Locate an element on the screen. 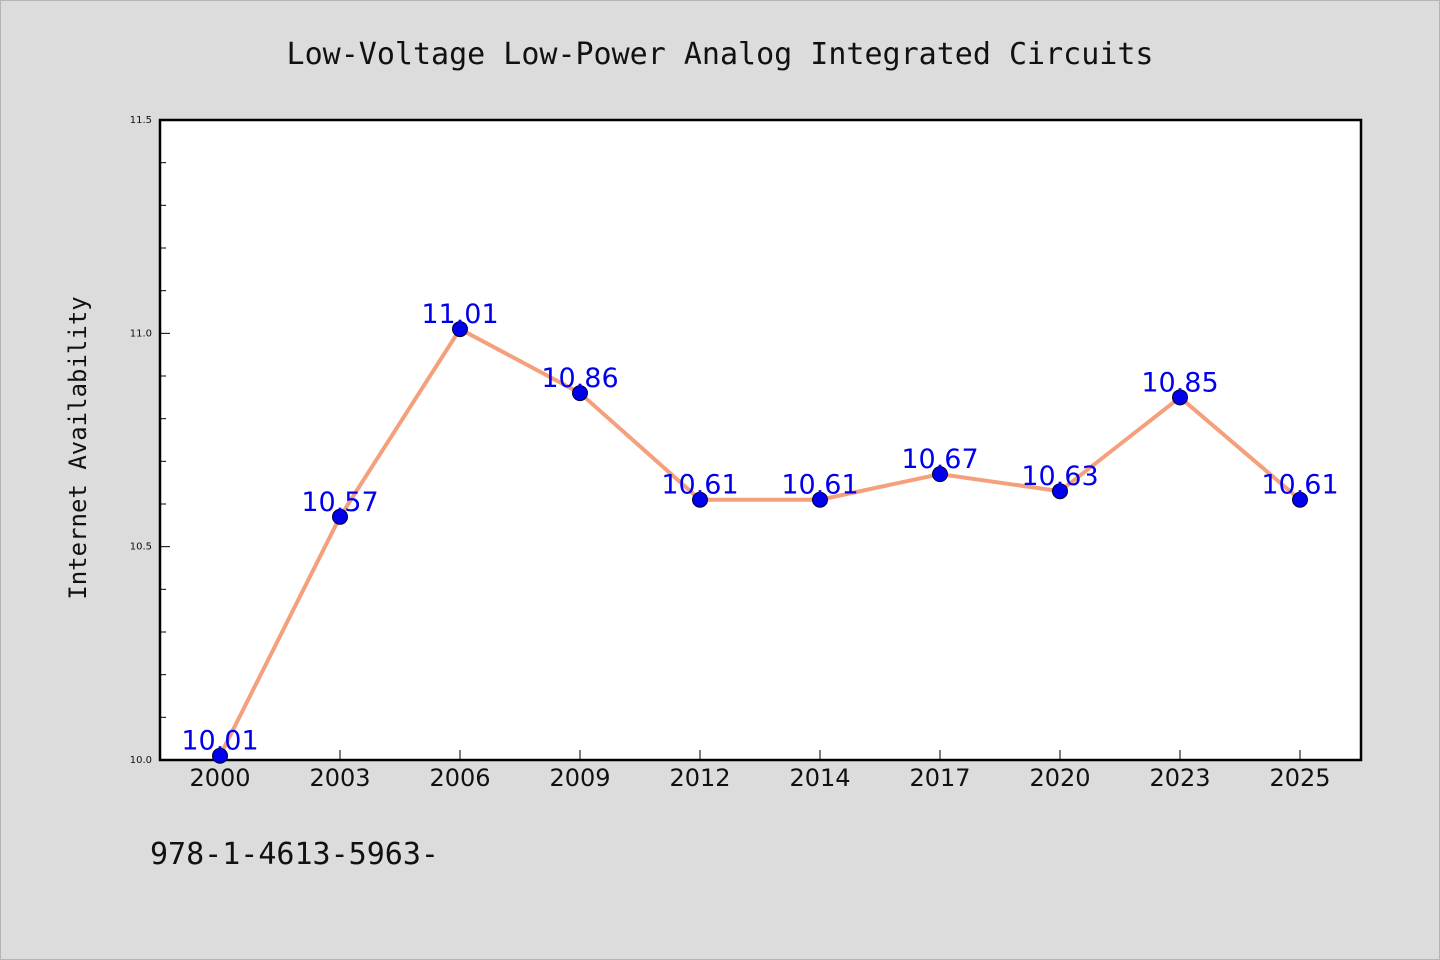 This screenshot has height=960, width=1440. y-axis-label: Internet Availability is located at coordinates (78, 447).